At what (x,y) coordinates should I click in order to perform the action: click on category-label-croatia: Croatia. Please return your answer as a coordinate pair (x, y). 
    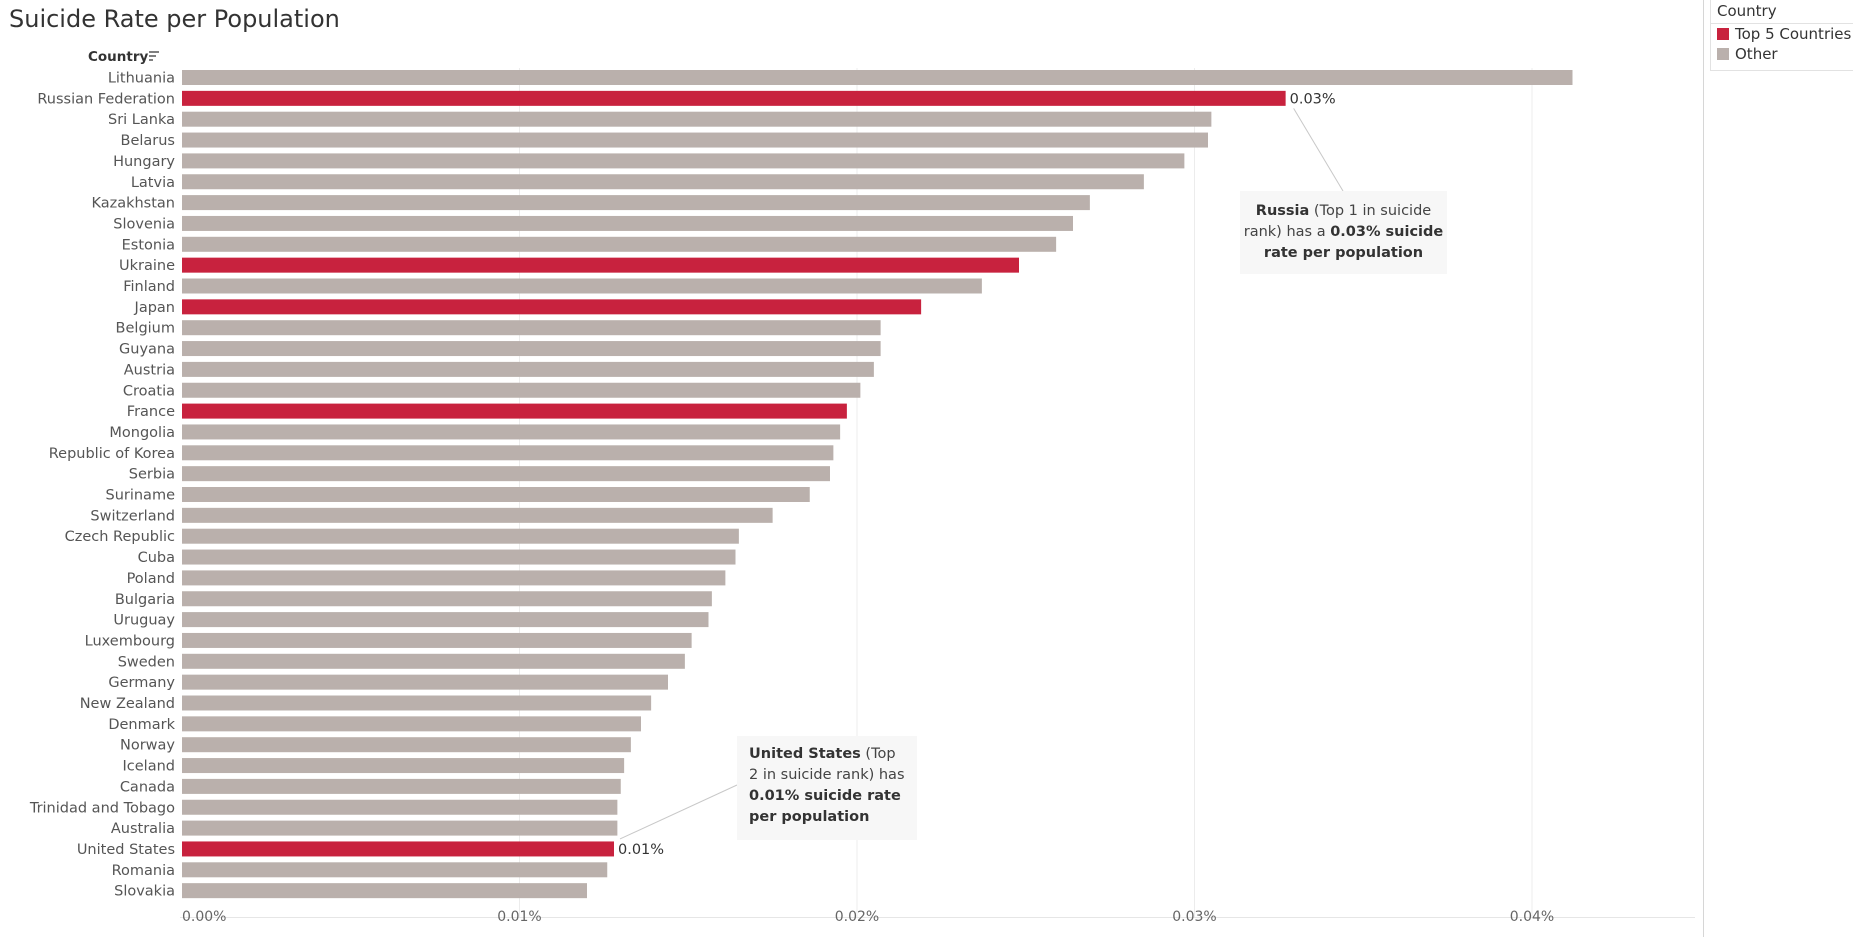
    Looking at the image, I should click on (149, 391).